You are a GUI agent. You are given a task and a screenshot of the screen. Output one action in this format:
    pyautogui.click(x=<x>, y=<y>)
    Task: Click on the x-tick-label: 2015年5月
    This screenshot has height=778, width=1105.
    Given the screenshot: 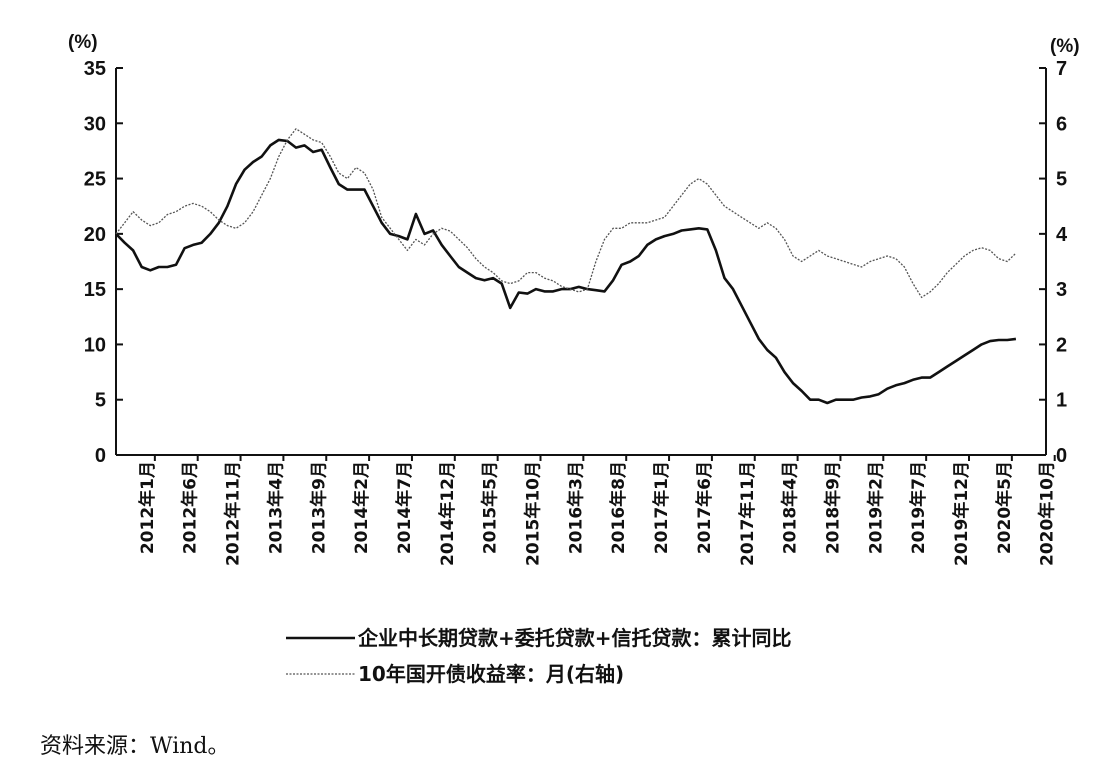 What is the action you would take?
    pyautogui.click(x=490, y=507)
    